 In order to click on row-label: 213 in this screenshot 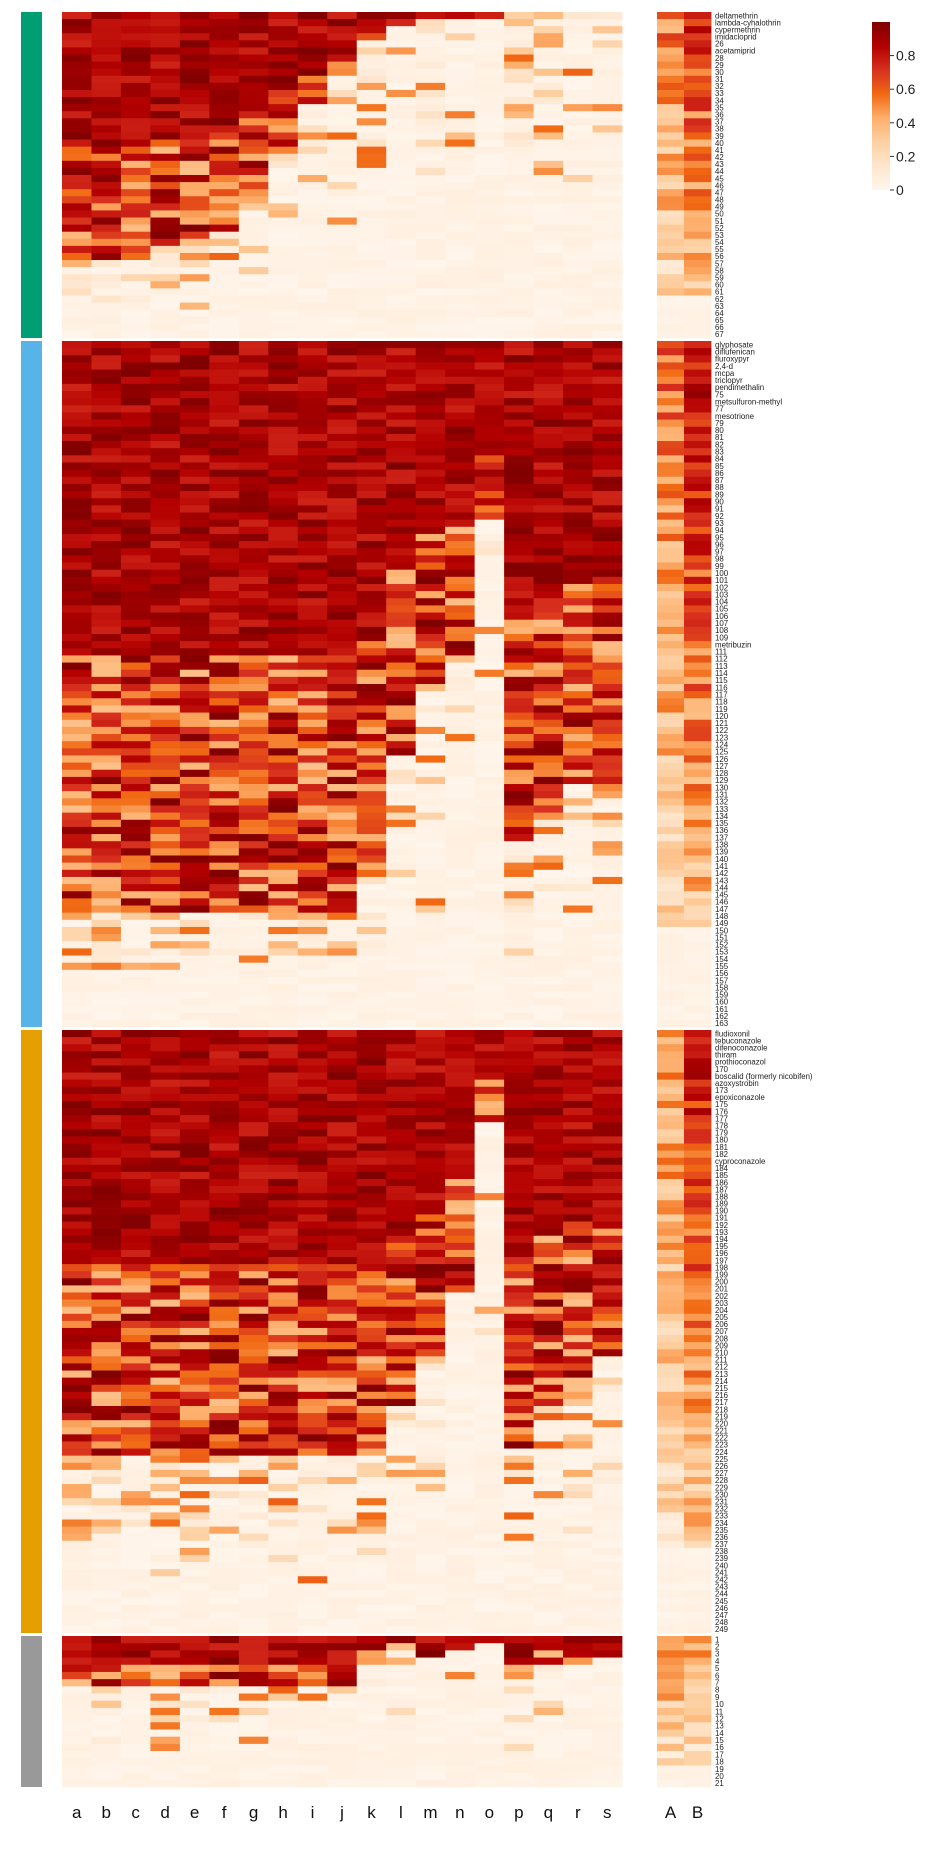, I will do `click(721, 1374)`.